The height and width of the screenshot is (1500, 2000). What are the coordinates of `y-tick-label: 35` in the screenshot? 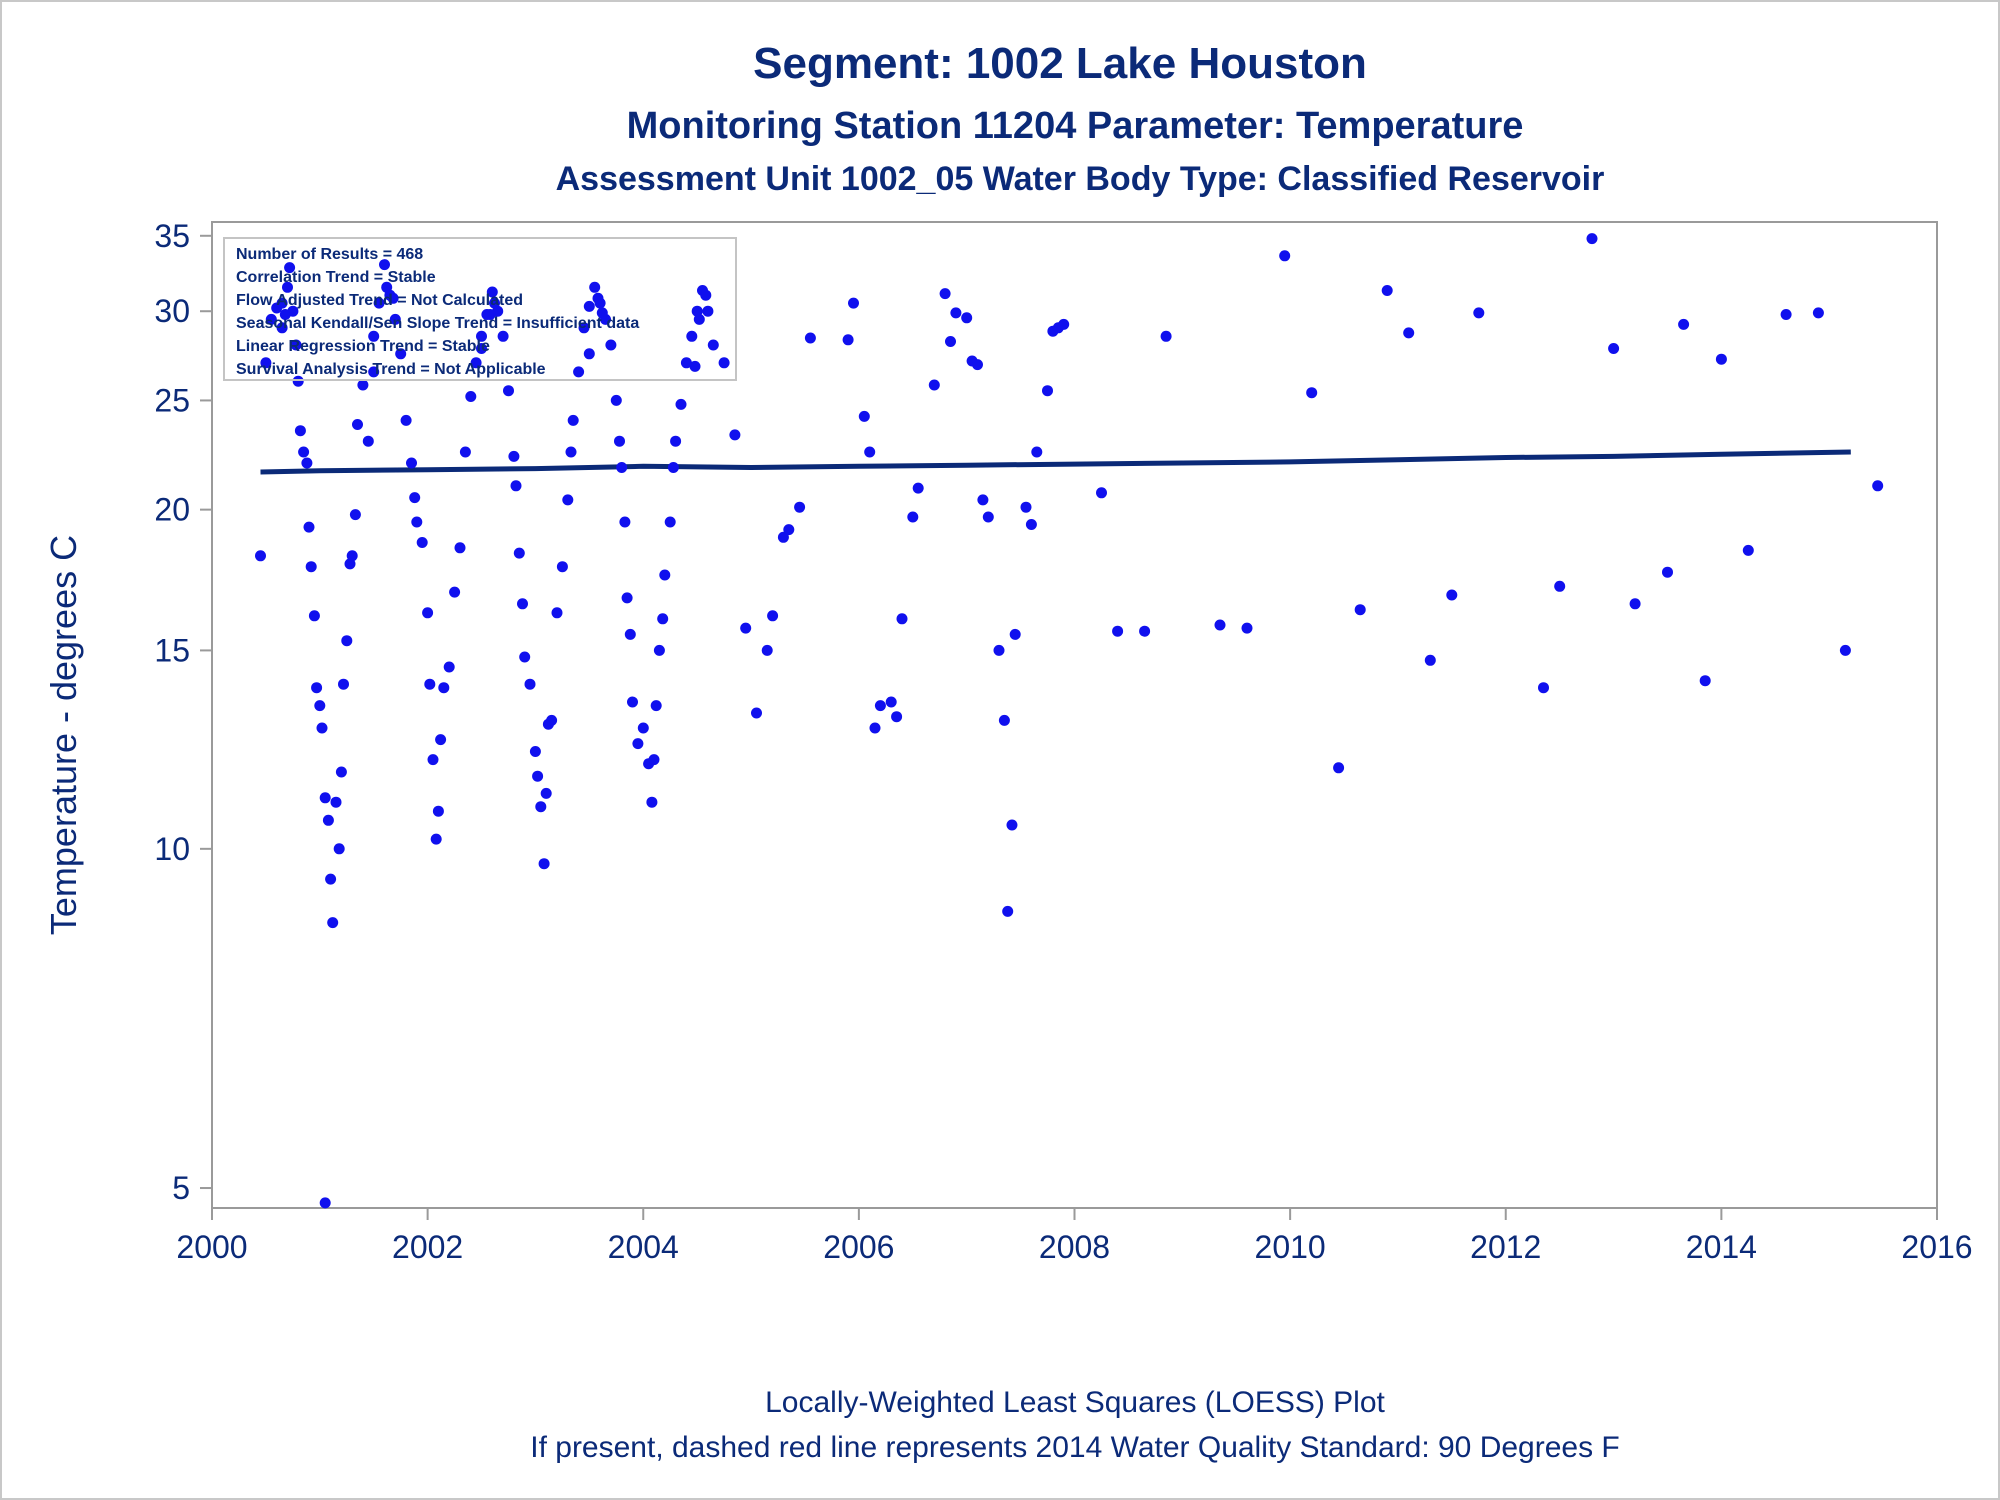 It's located at (172, 236).